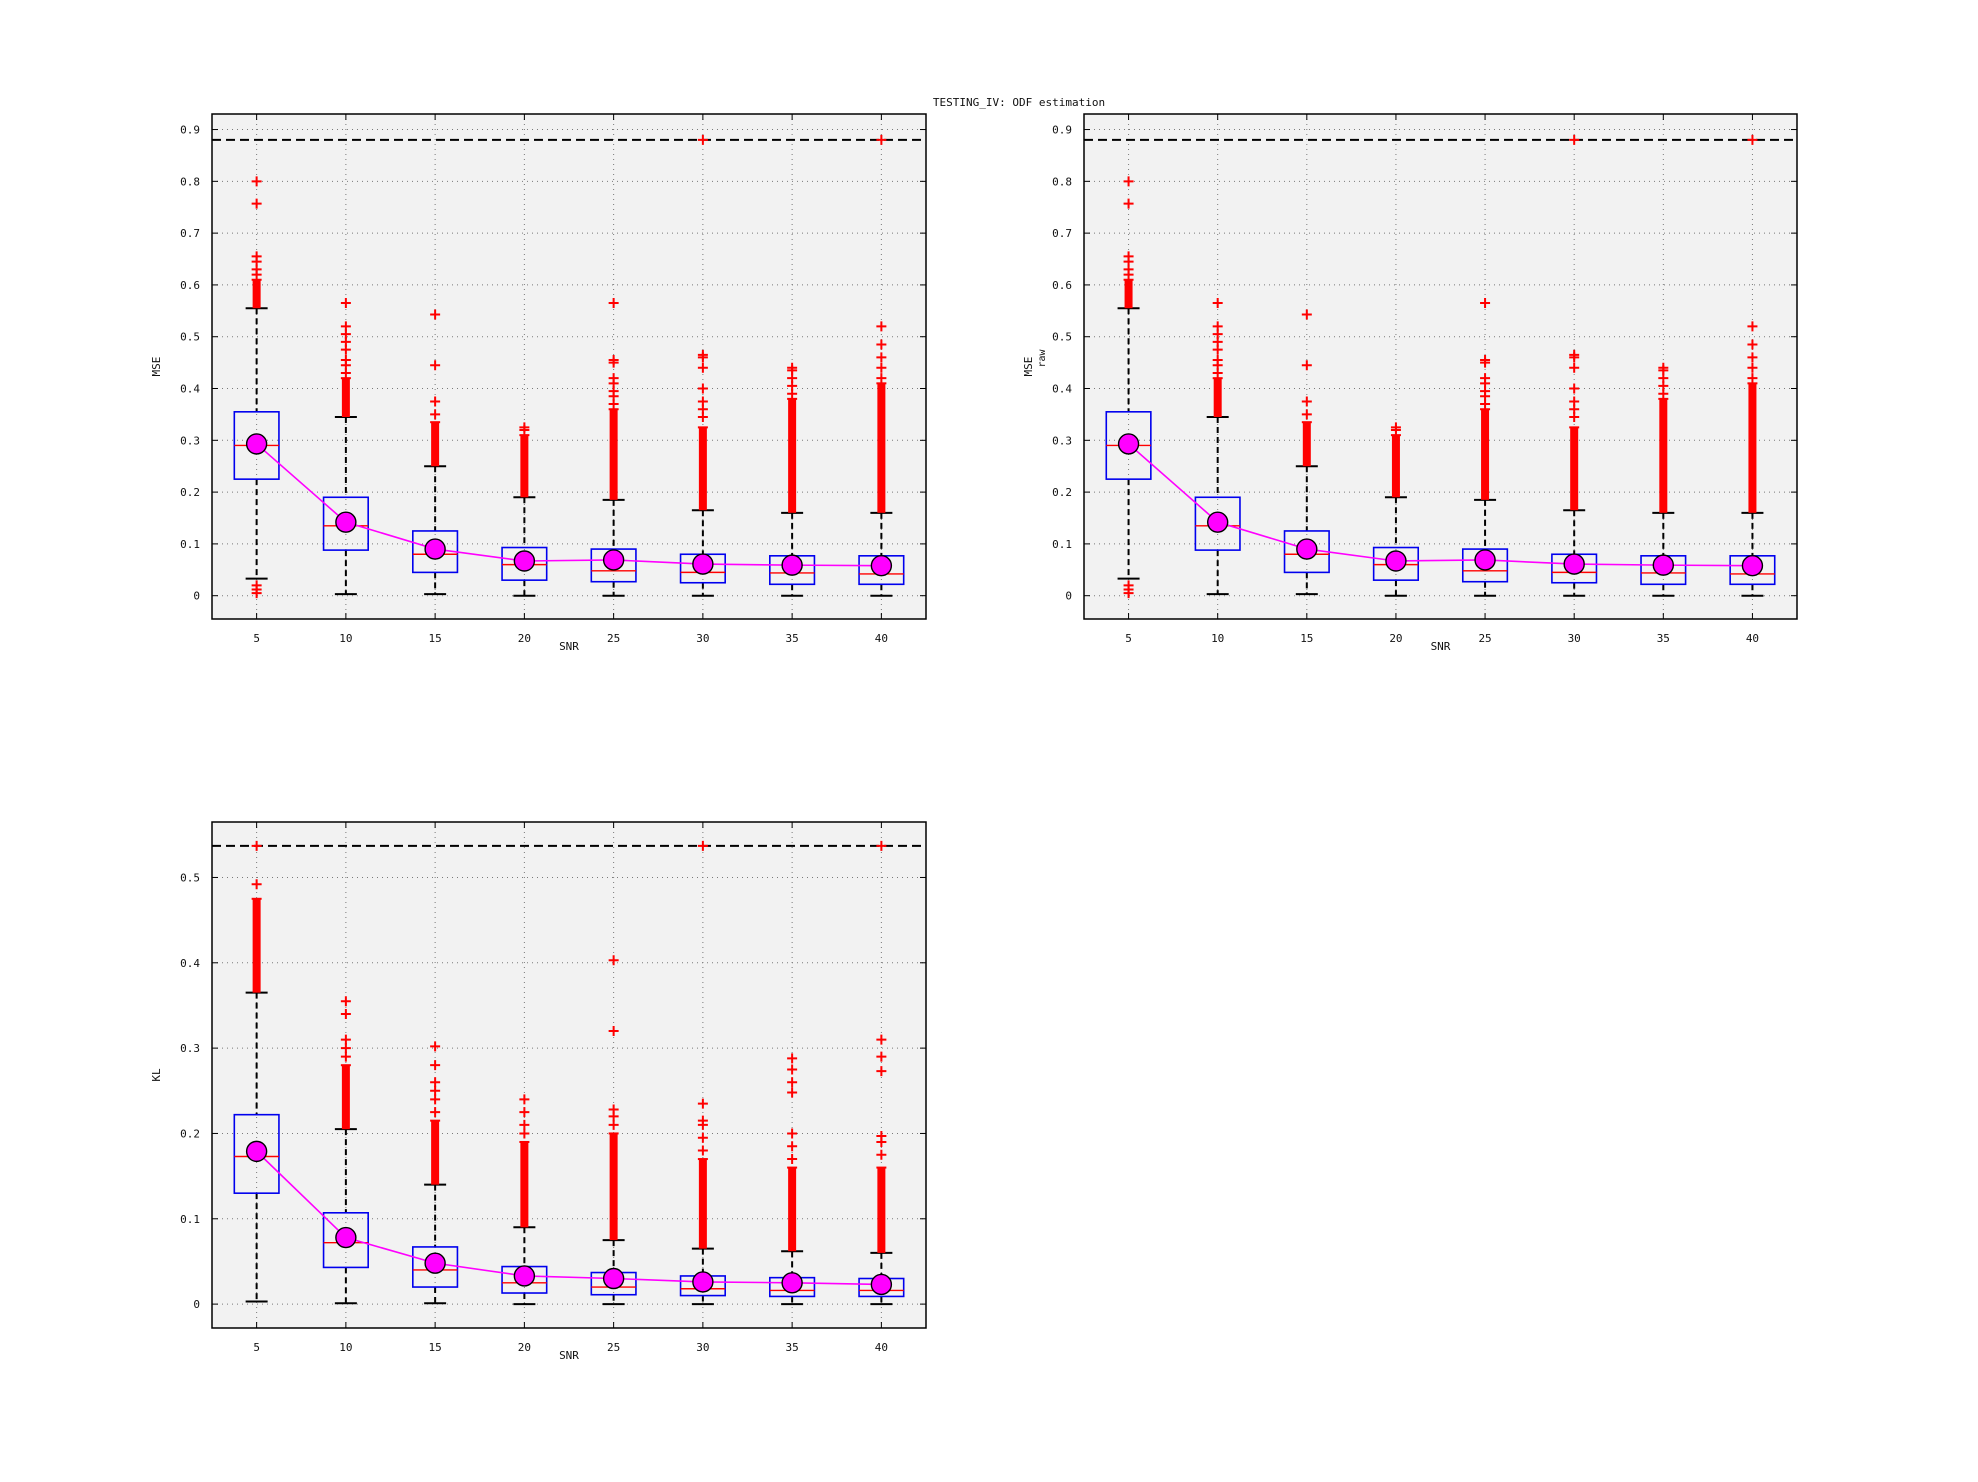  What do you see at coordinates (1042, 357) in the screenshot?
I see `y-axis-label-subscript: raw` at bounding box center [1042, 357].